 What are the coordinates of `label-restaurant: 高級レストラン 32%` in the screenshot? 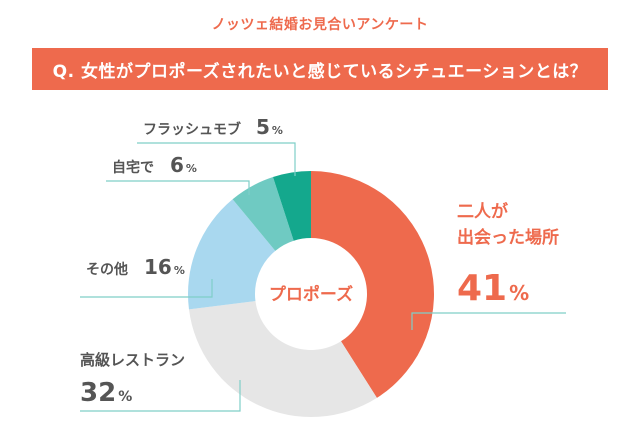 It's located at (132, 379).